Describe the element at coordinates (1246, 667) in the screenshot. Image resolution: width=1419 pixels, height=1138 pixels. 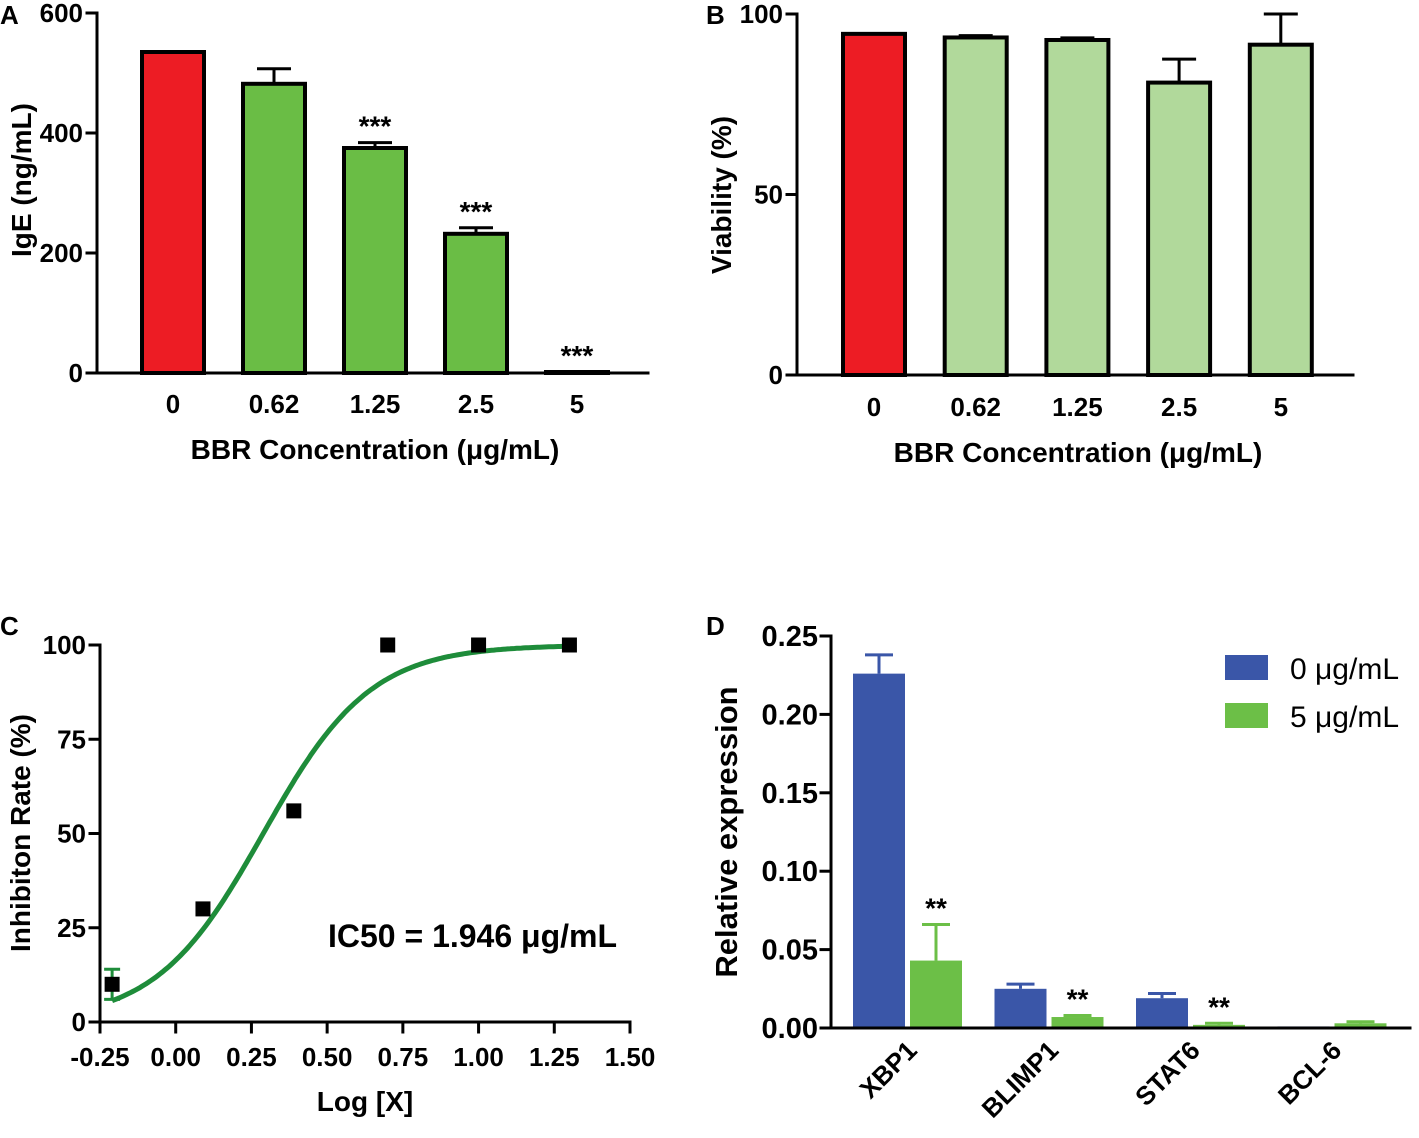
I see `legend-swatch-0-g-ml` at that location.